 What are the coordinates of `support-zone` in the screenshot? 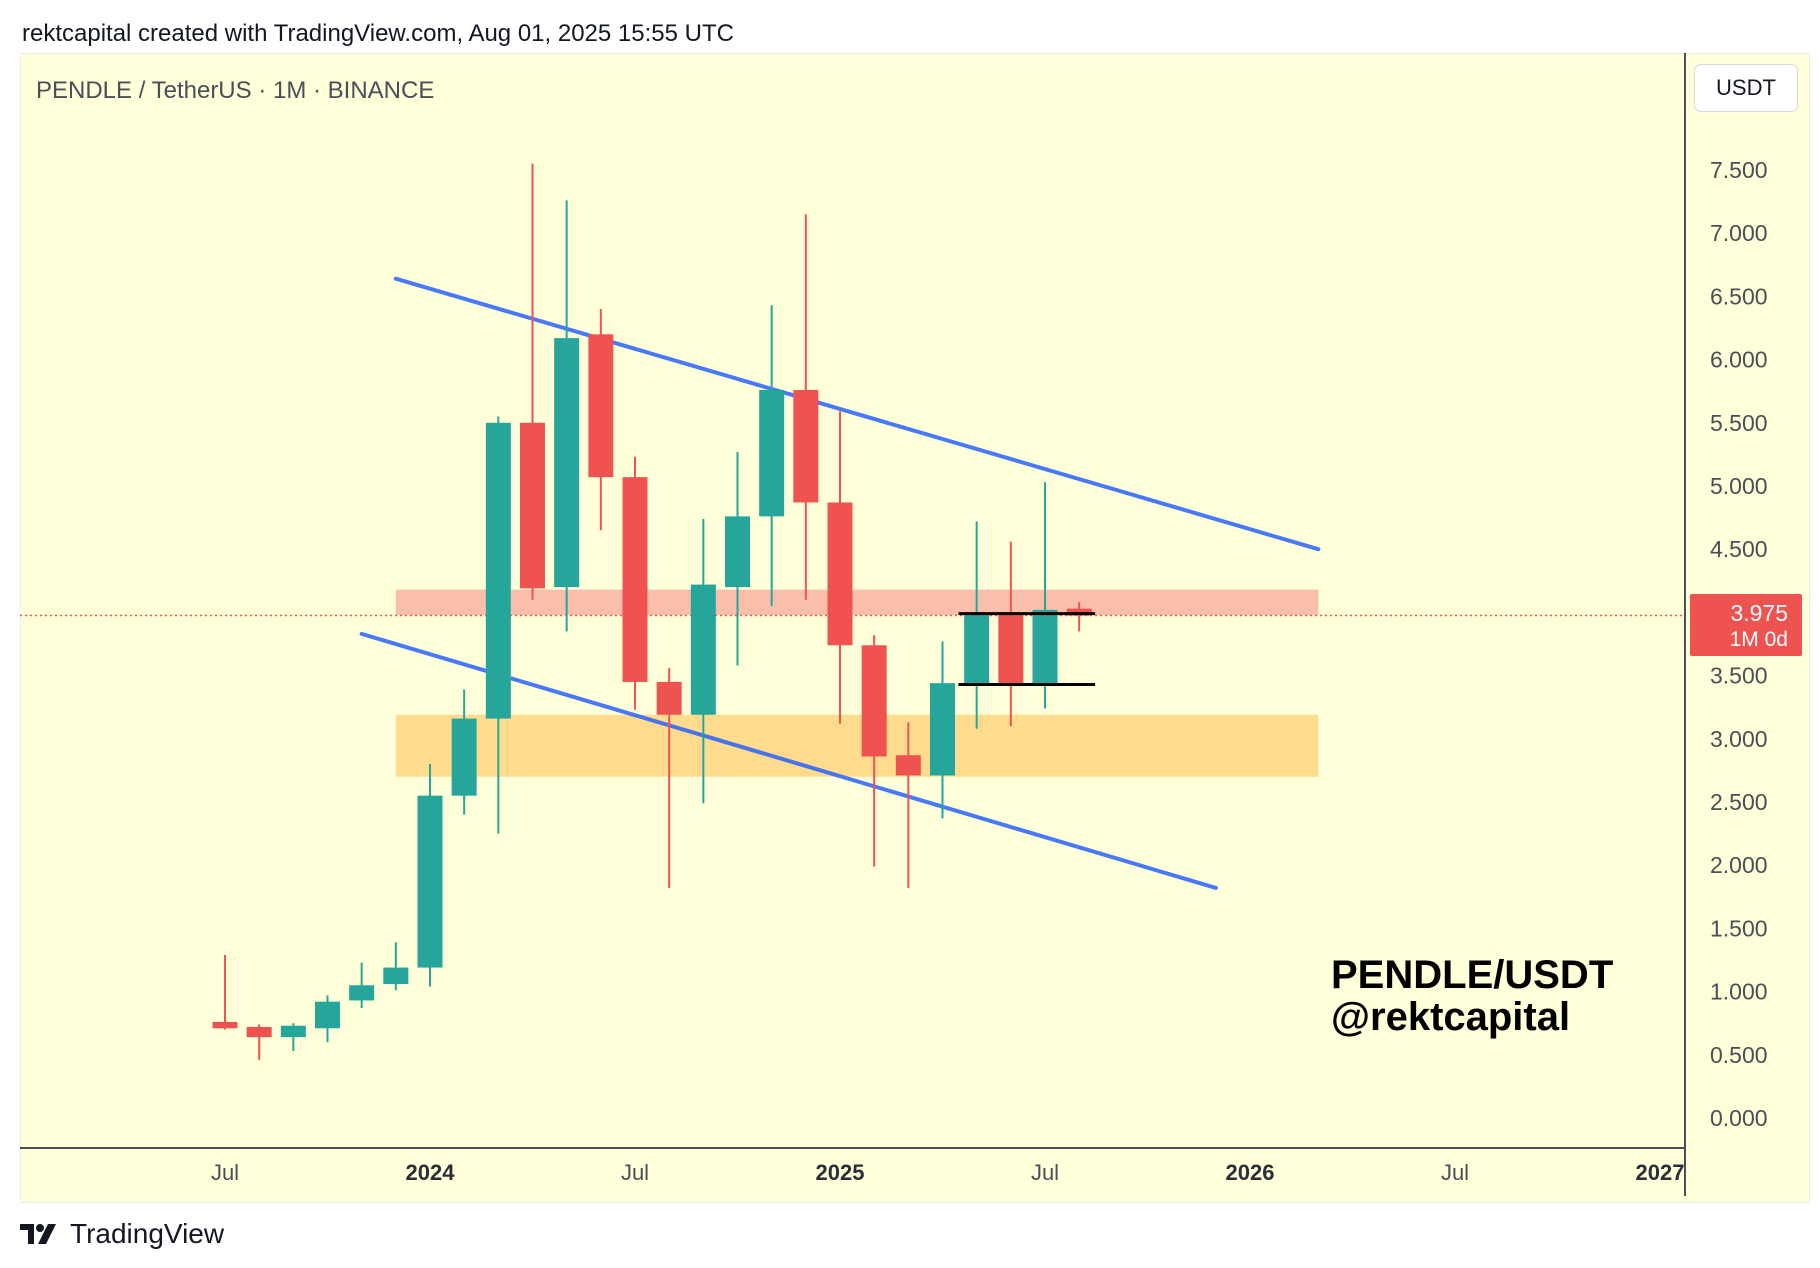 It's located at (857, 745).